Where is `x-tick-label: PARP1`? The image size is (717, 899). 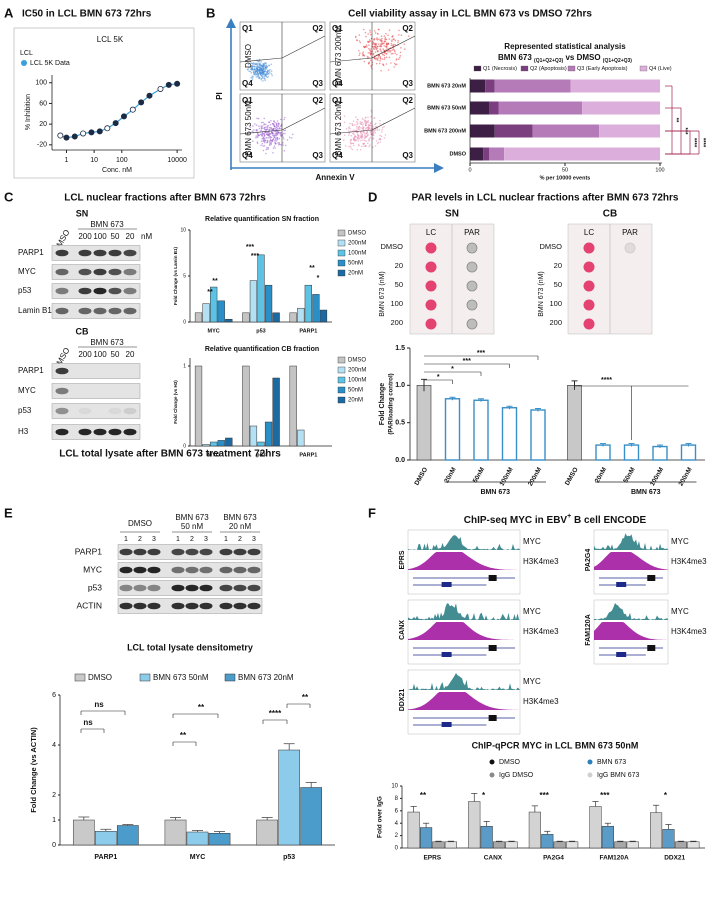 x-tick-label: PARP1 is located at coordinates (308, 455).